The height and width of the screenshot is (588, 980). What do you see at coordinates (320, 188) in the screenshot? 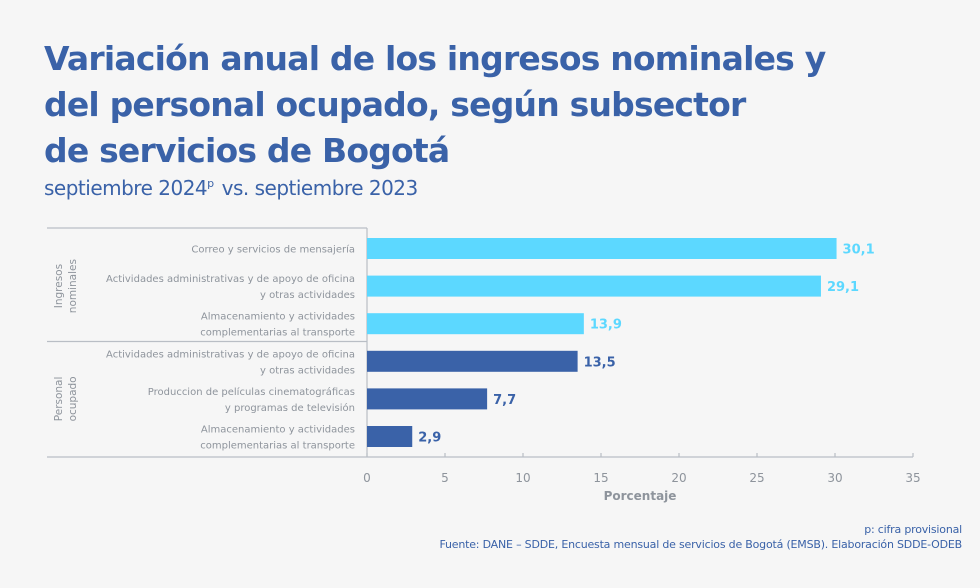
I see `subtitle-period-previous: vs. septiembre 2023` at bounding box center [320, 188].